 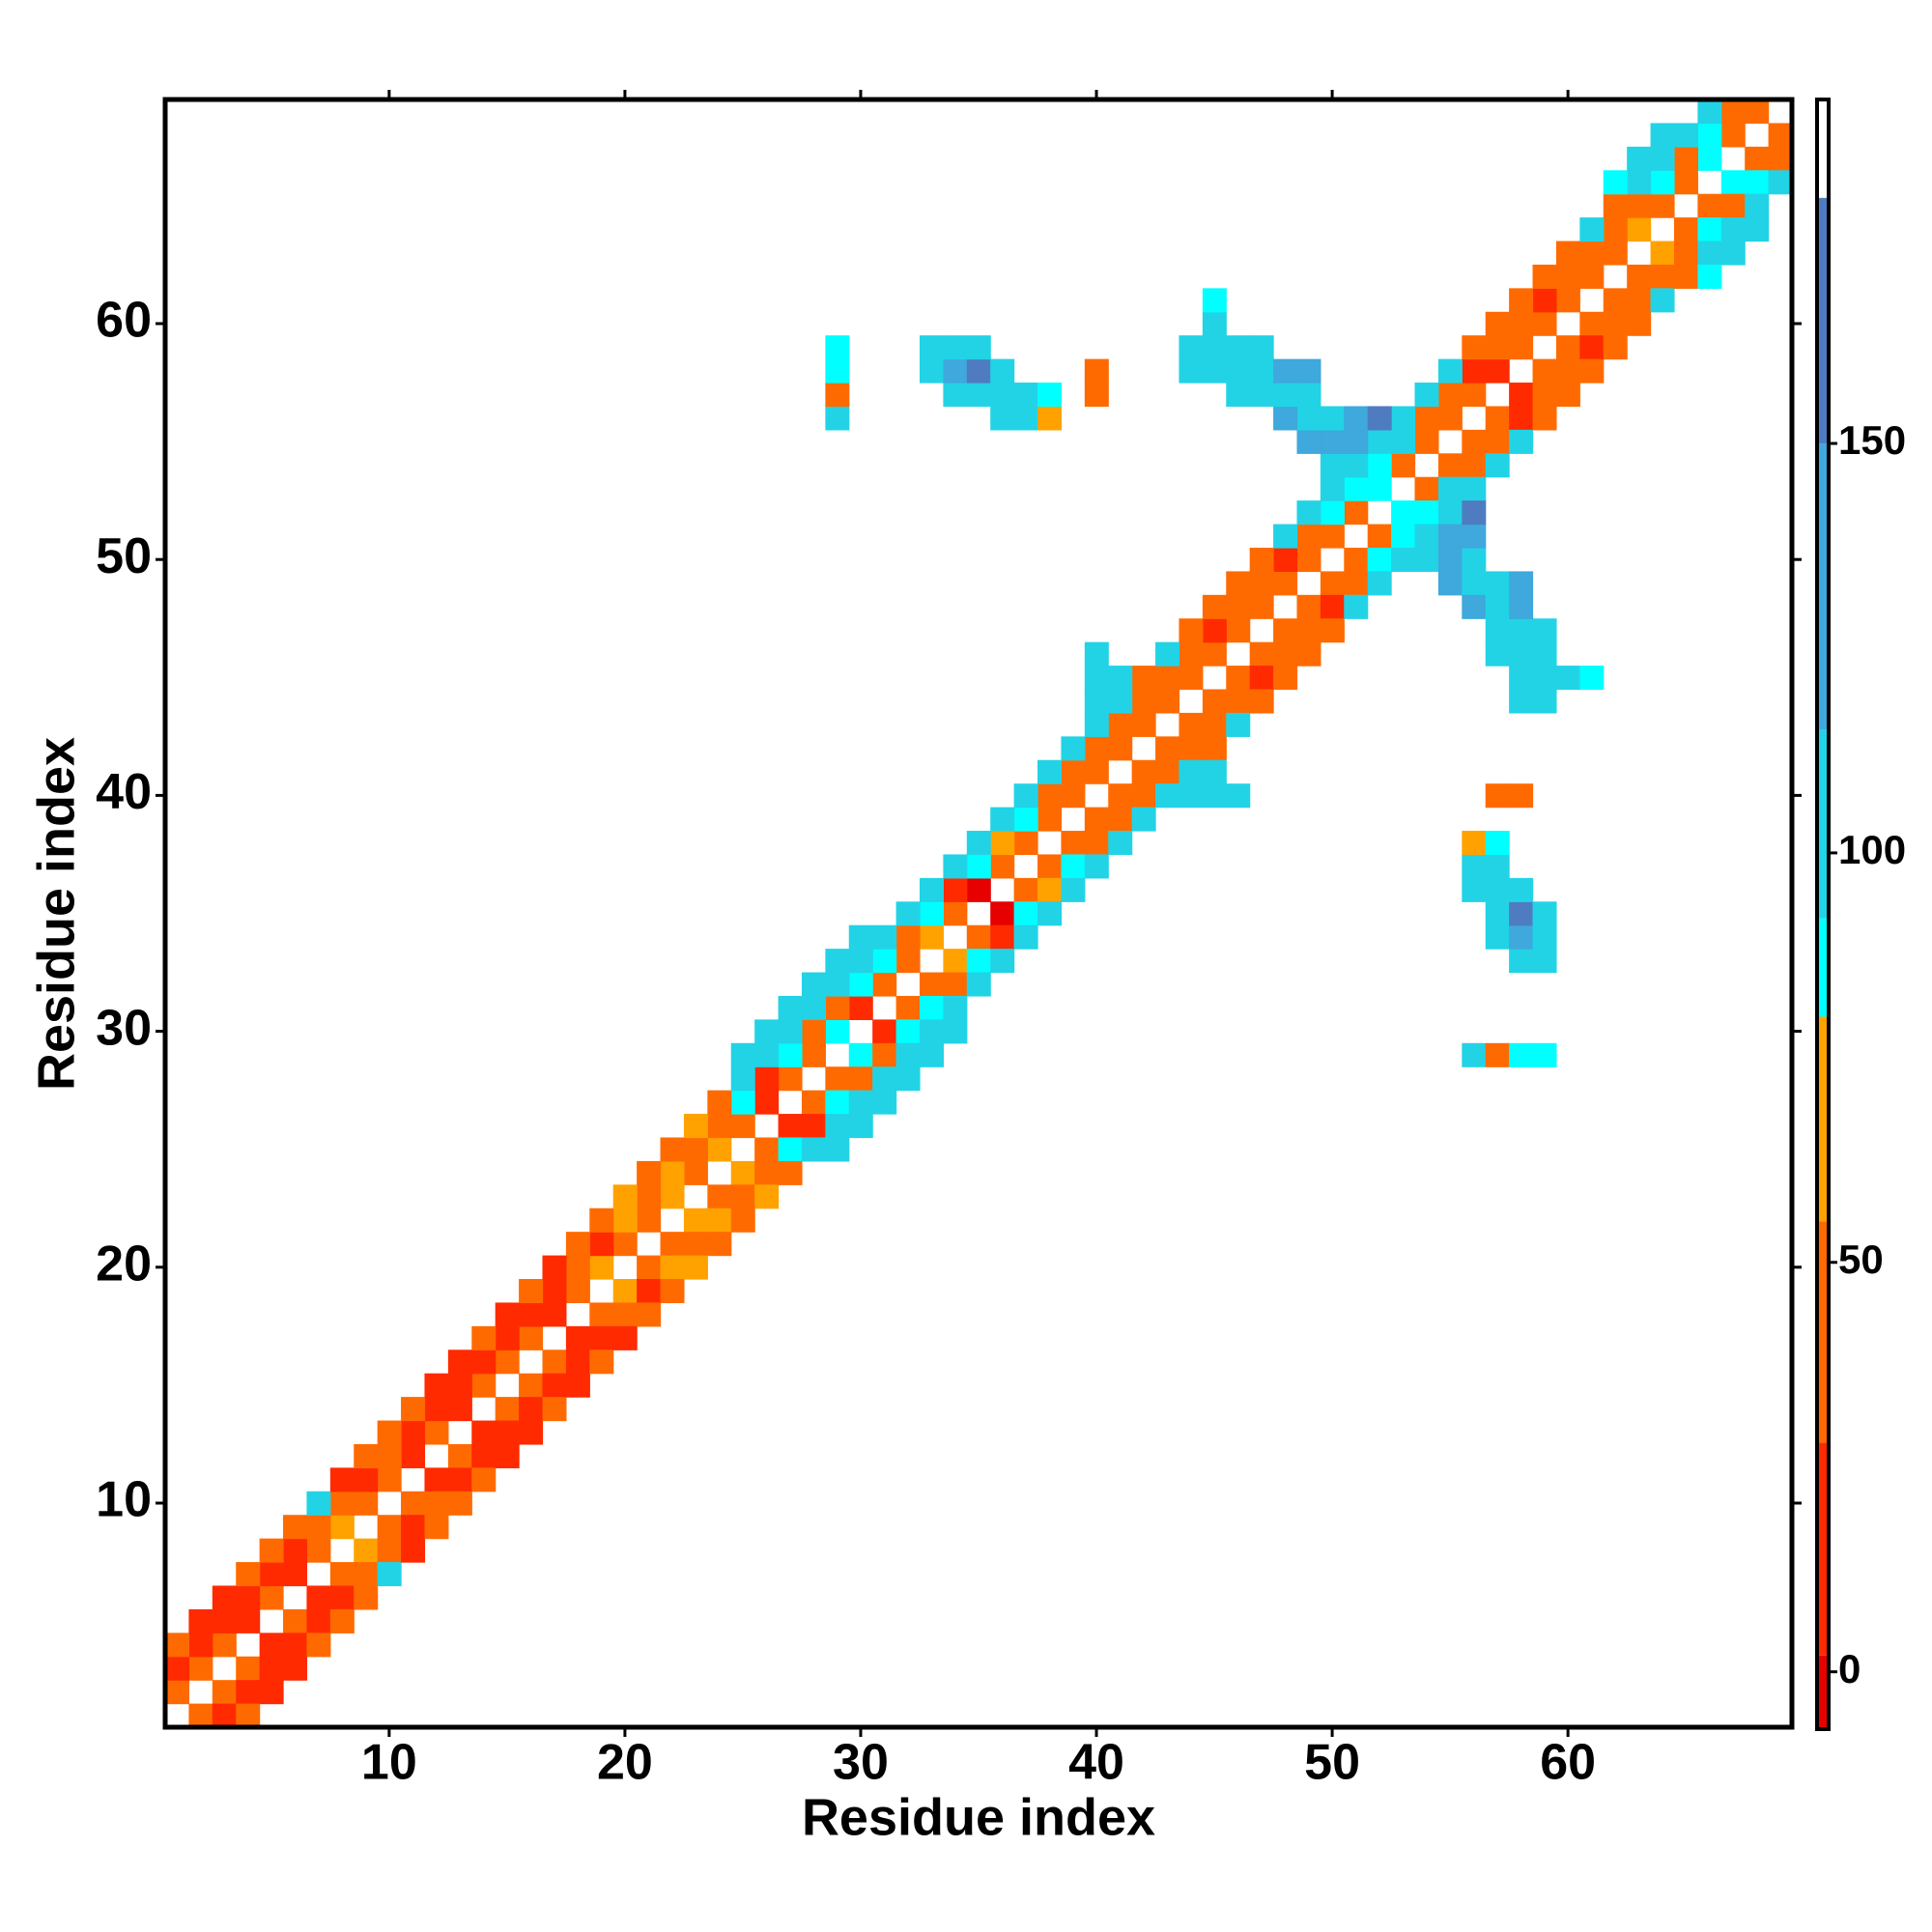 I want to click on colorbar-tick-label: 100, so click(x=1872, y=849).